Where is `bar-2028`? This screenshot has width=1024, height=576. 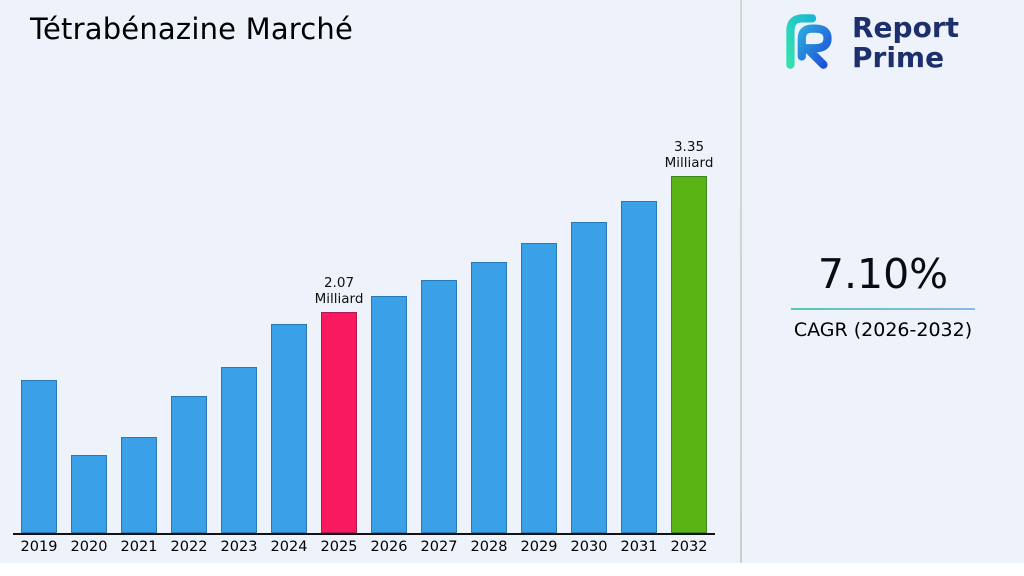 bar-2028 is located at coordinates (489, 397).